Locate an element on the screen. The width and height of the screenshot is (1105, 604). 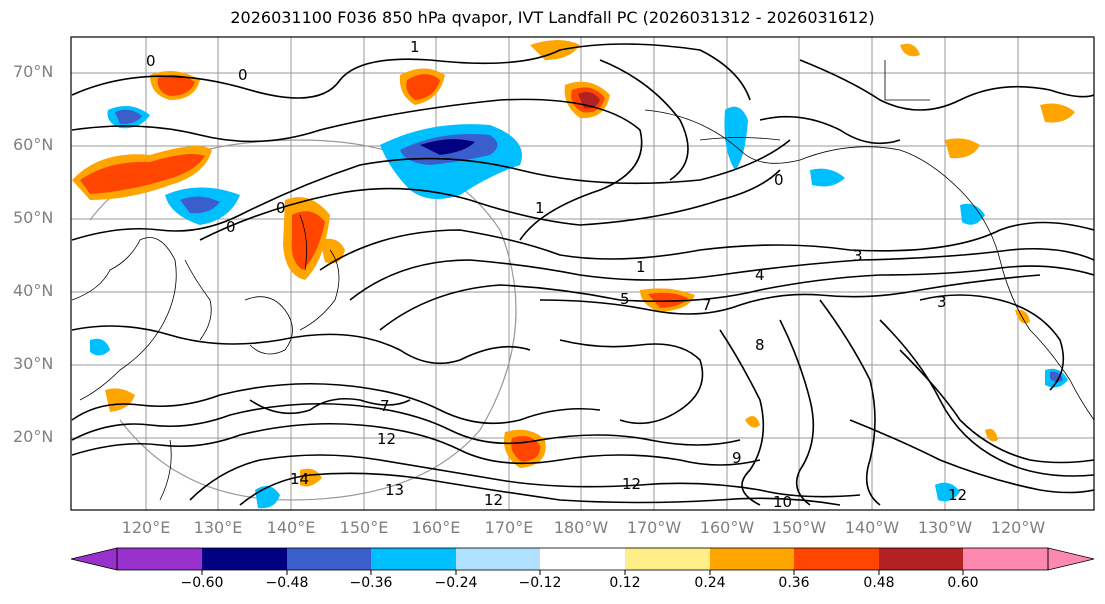
colorbar-tick-label: 0.60 is located at coordinates (963, 583).